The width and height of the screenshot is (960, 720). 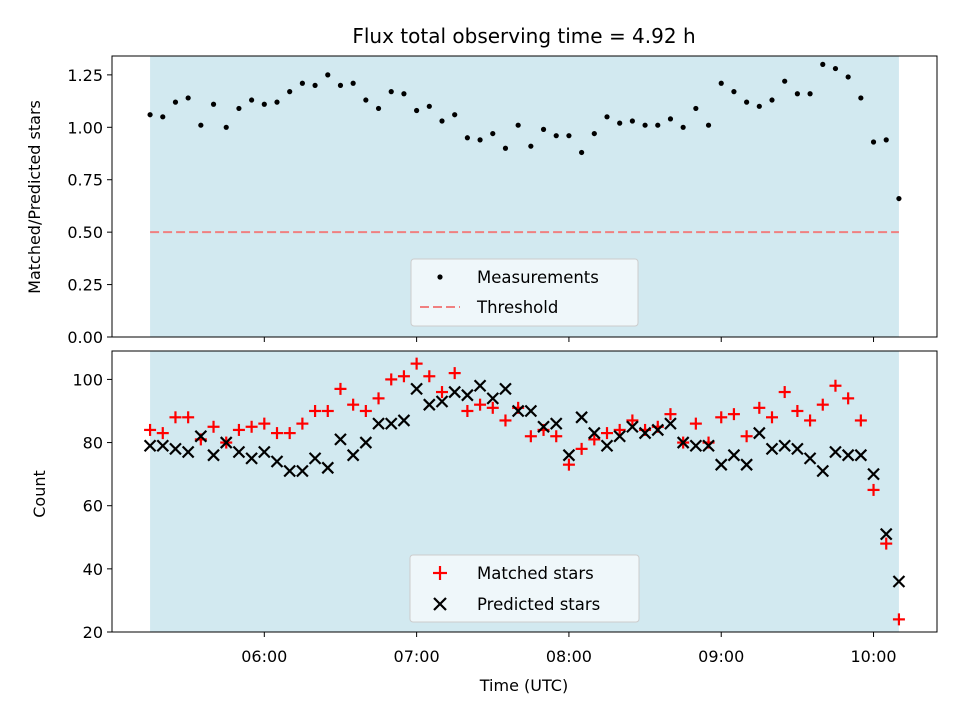 I want to click on predicted-stars-legend-marker, so click(x=440, y=604).